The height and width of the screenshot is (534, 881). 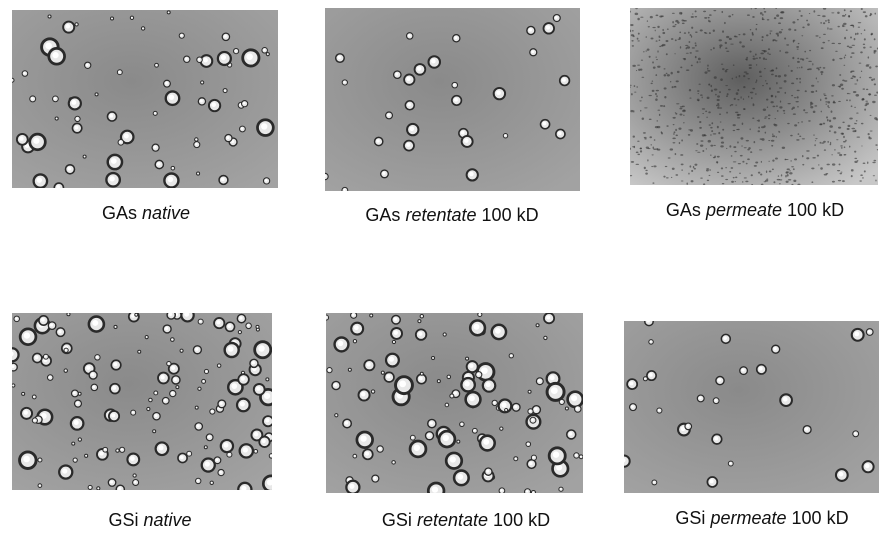 I want to click on sample: GAs, so click(x=383, y=215).